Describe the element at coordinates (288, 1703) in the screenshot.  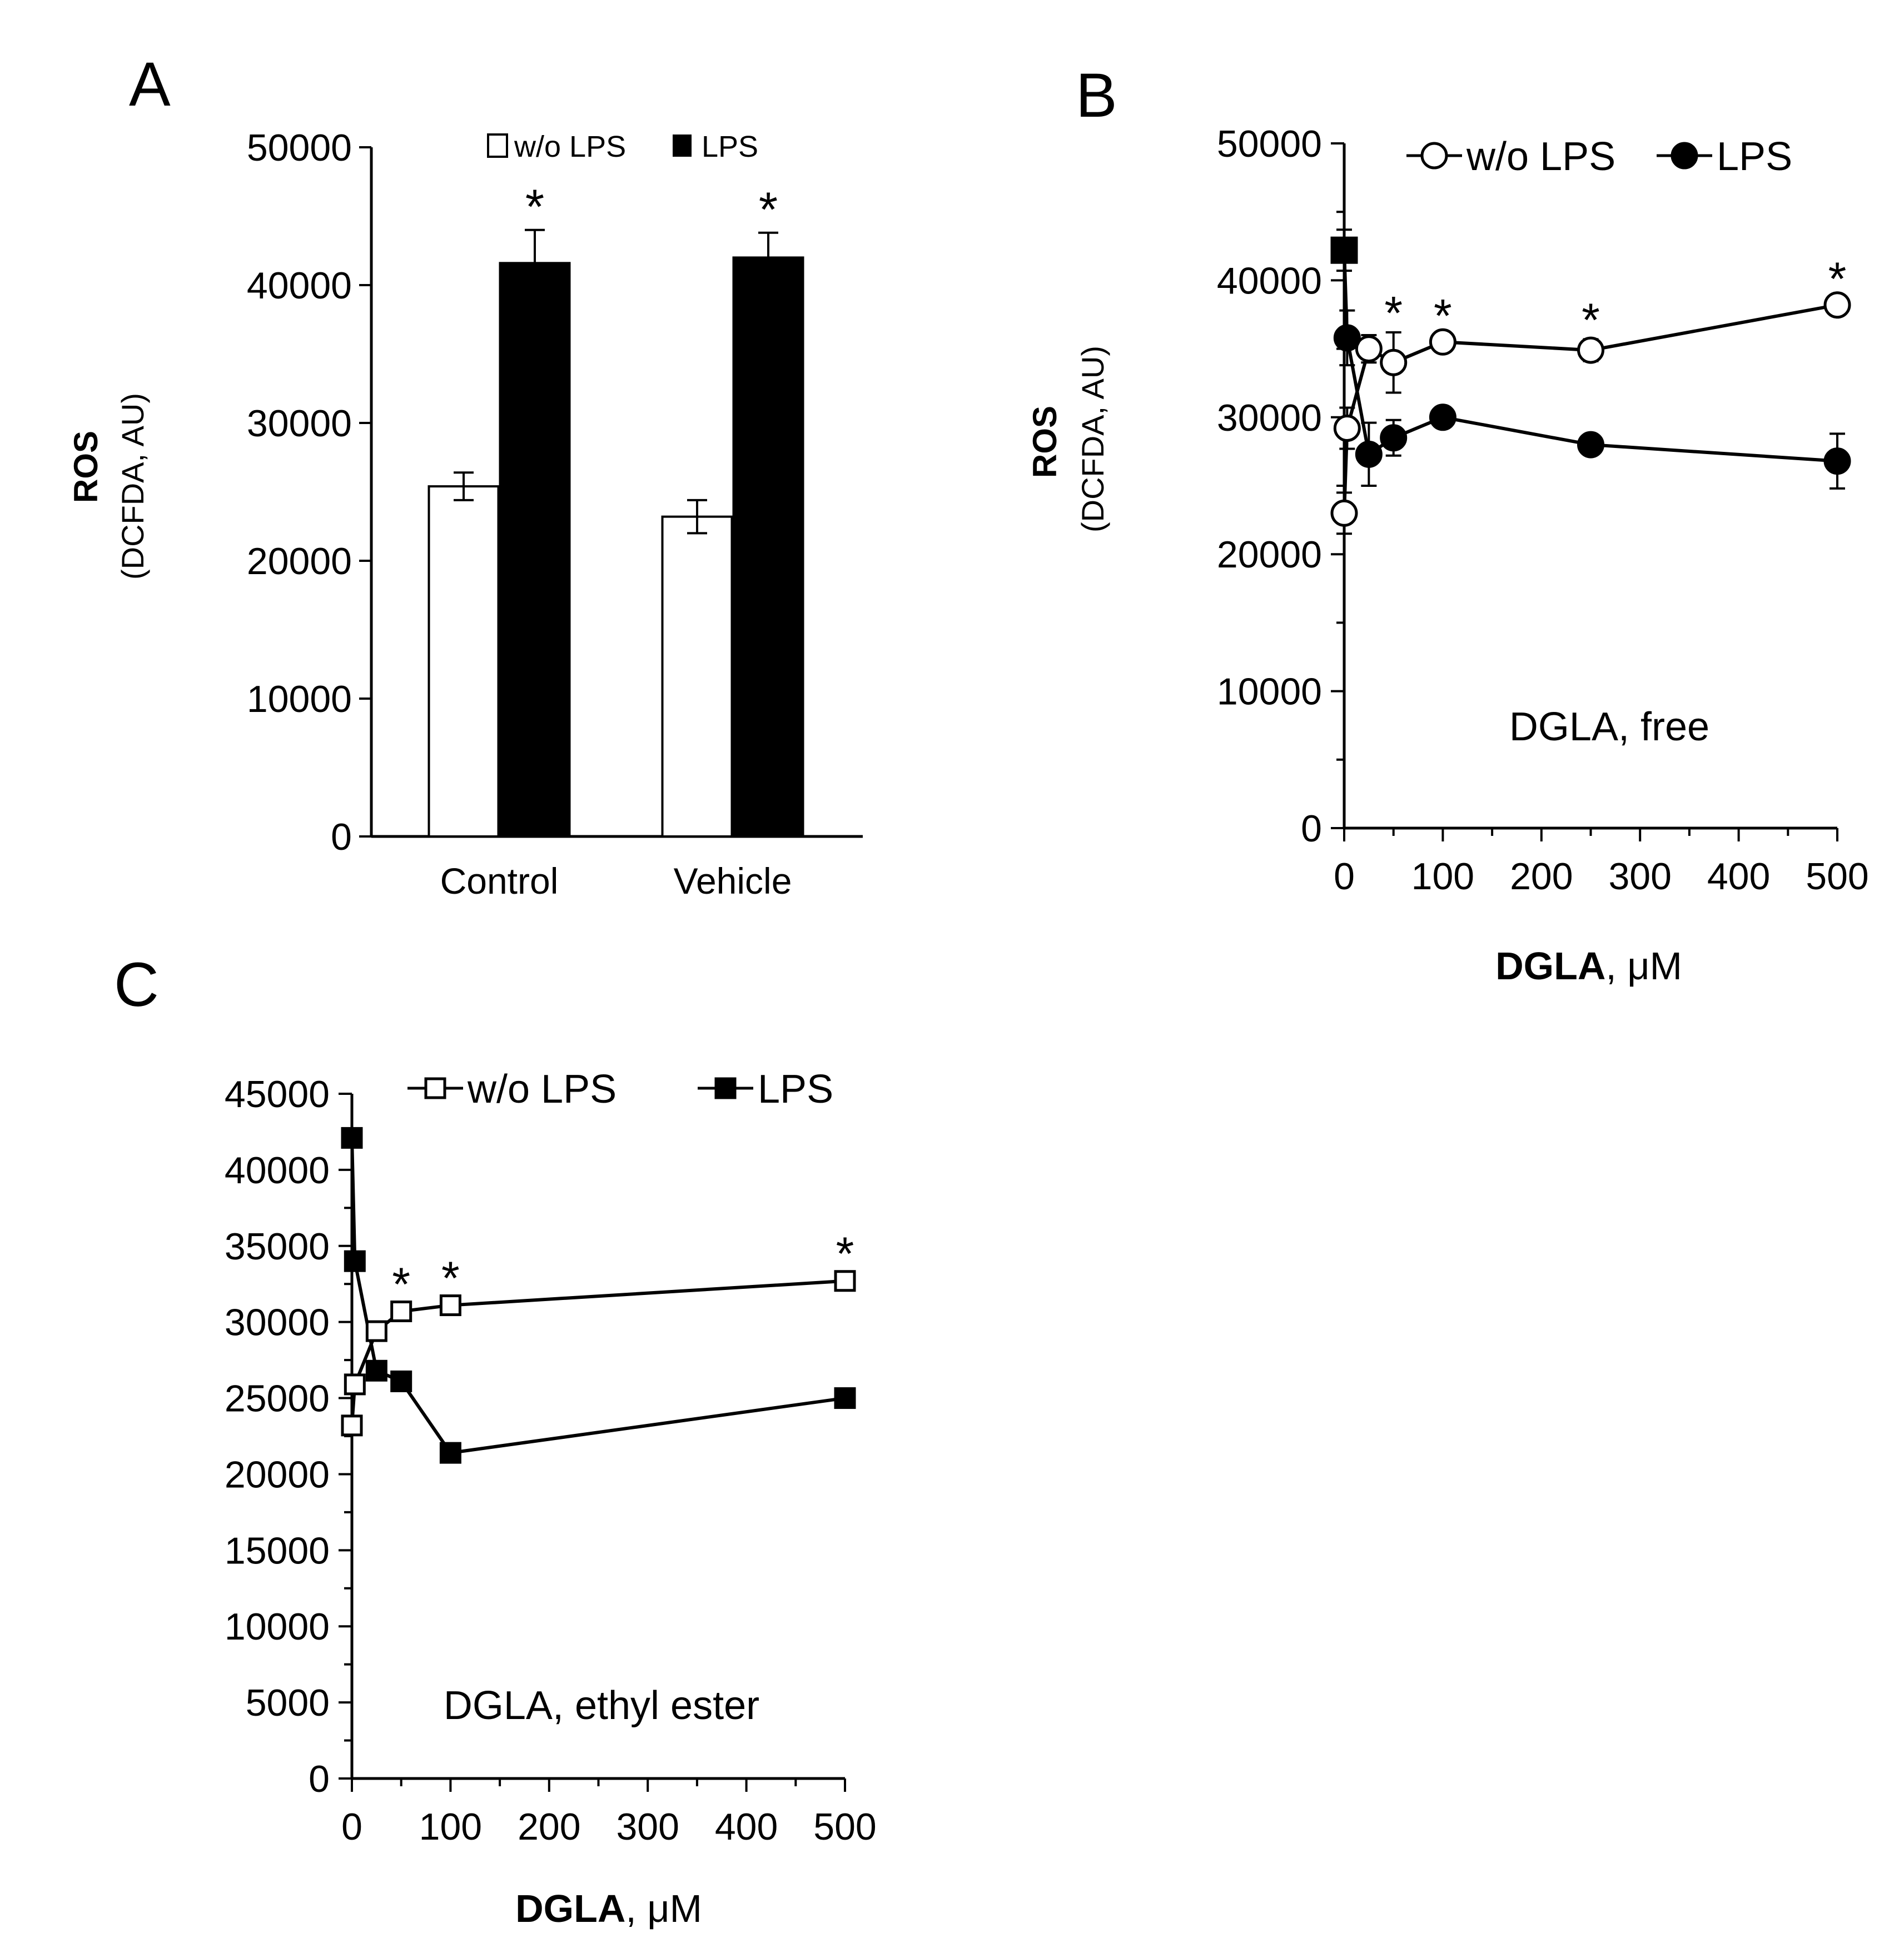
I see `y-tick-label: 5000` at that location.